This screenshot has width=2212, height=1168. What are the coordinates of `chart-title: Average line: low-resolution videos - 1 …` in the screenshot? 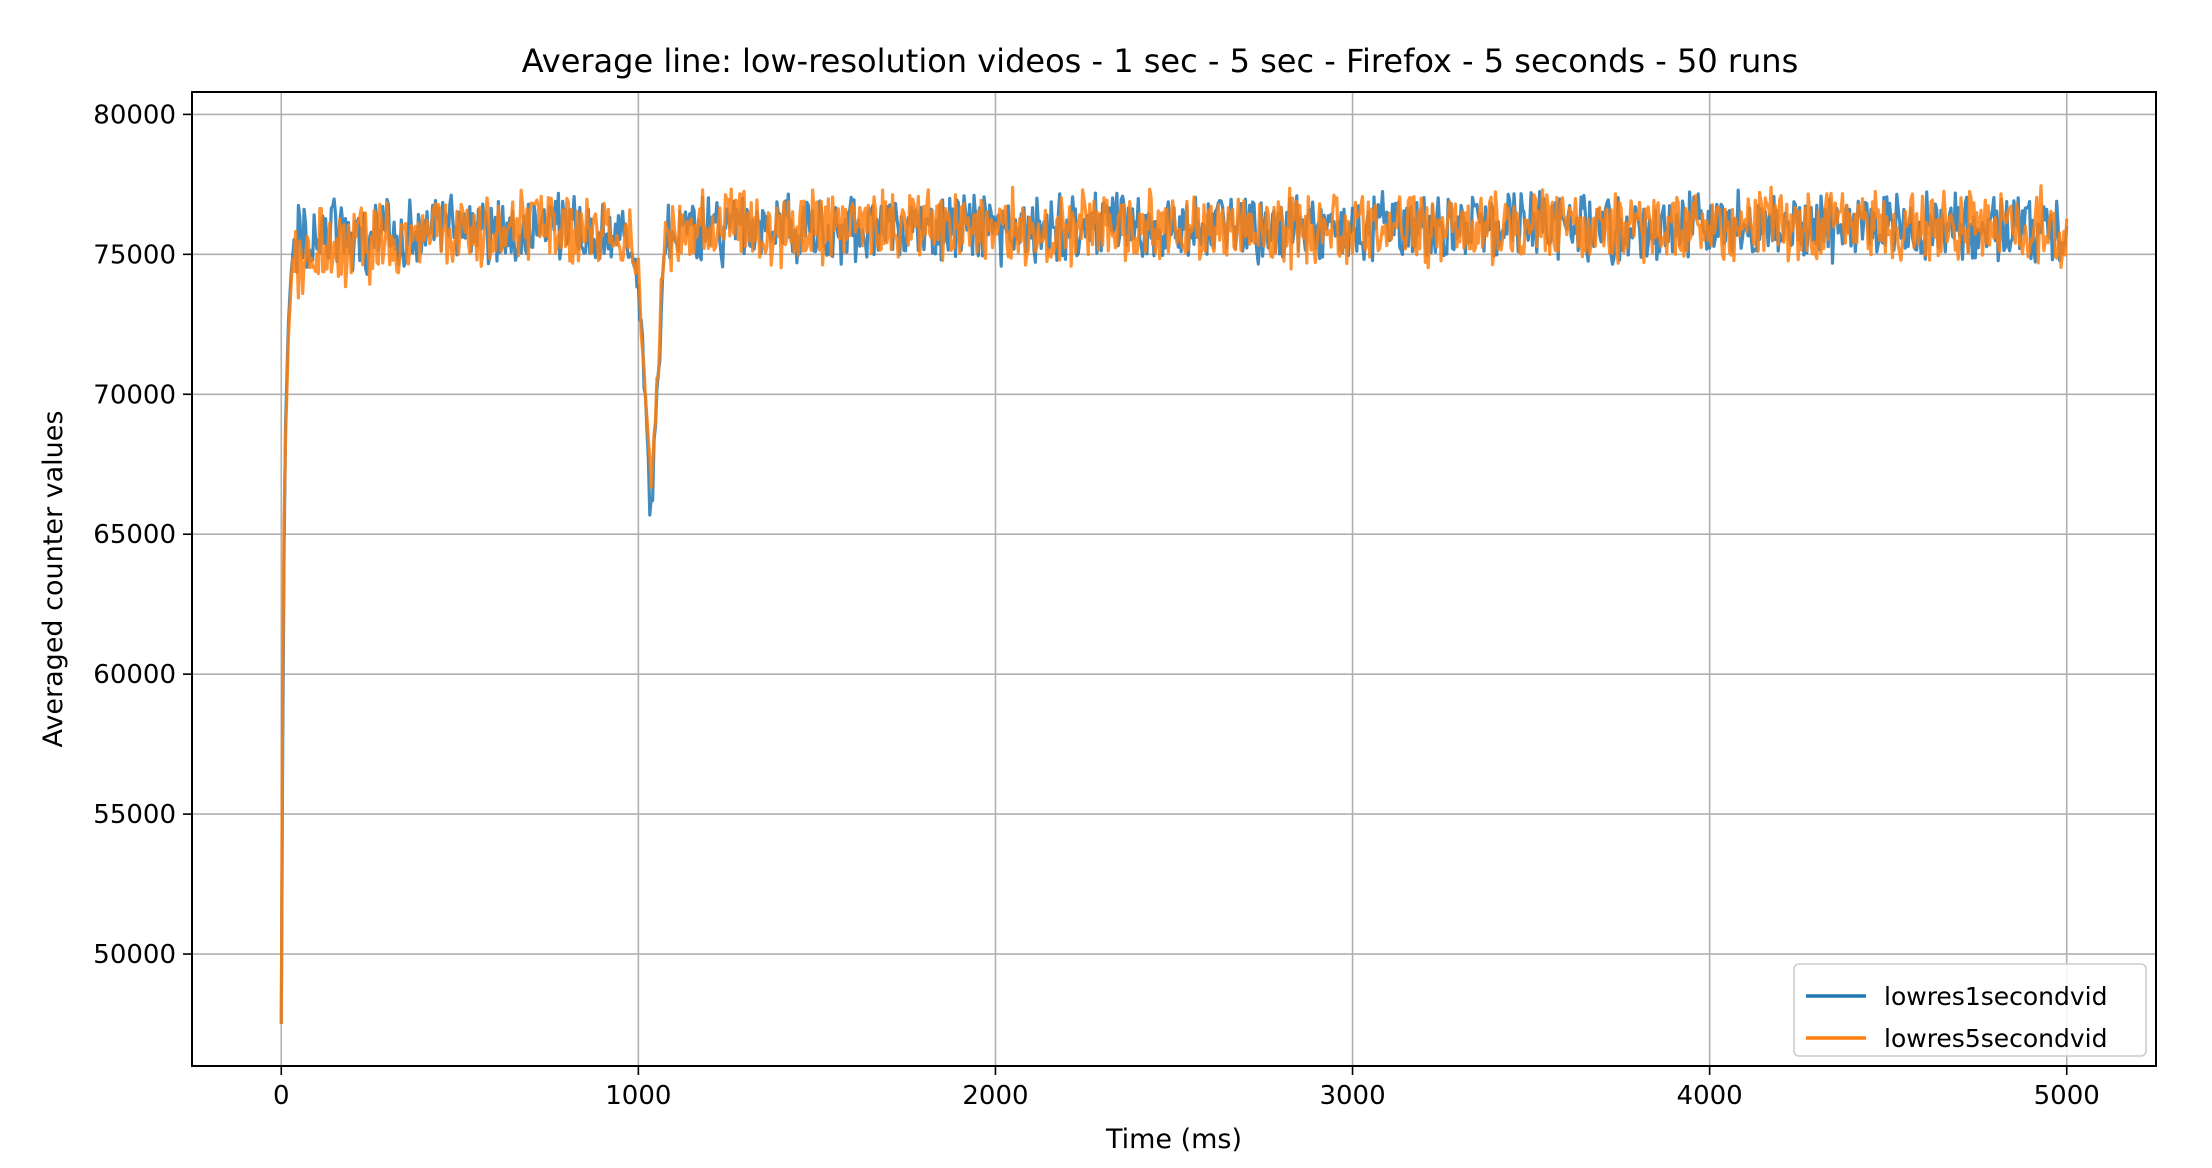 It's located at (1160, 61).